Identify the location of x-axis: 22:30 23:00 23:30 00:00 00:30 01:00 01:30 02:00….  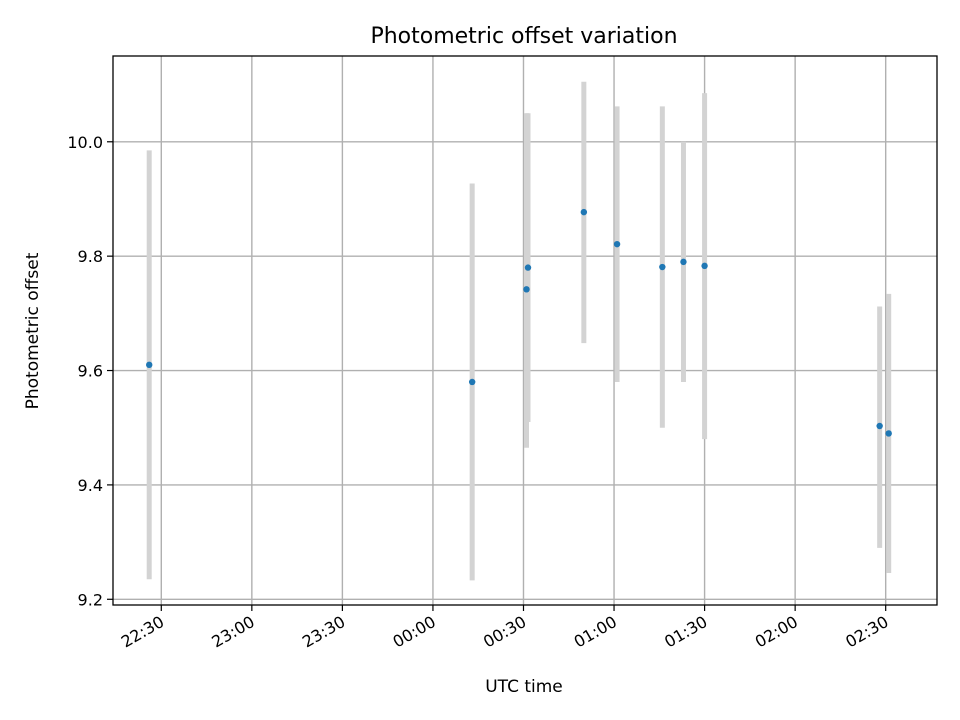
(505, 628).